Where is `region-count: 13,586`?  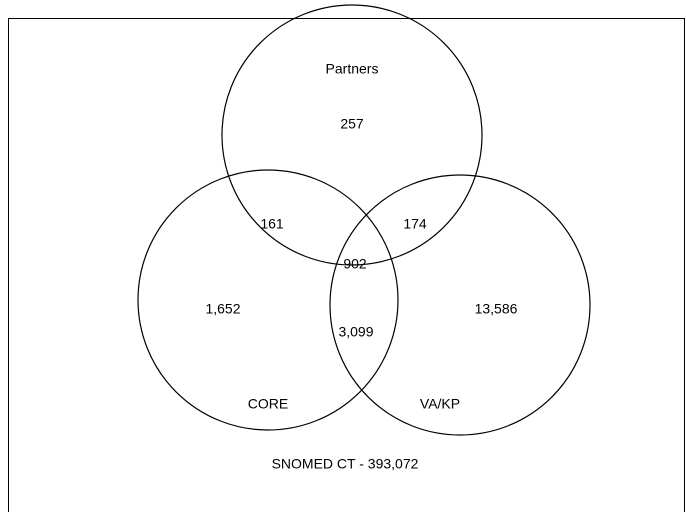 region-count: 13,586 is located at coordinates (496, 309).